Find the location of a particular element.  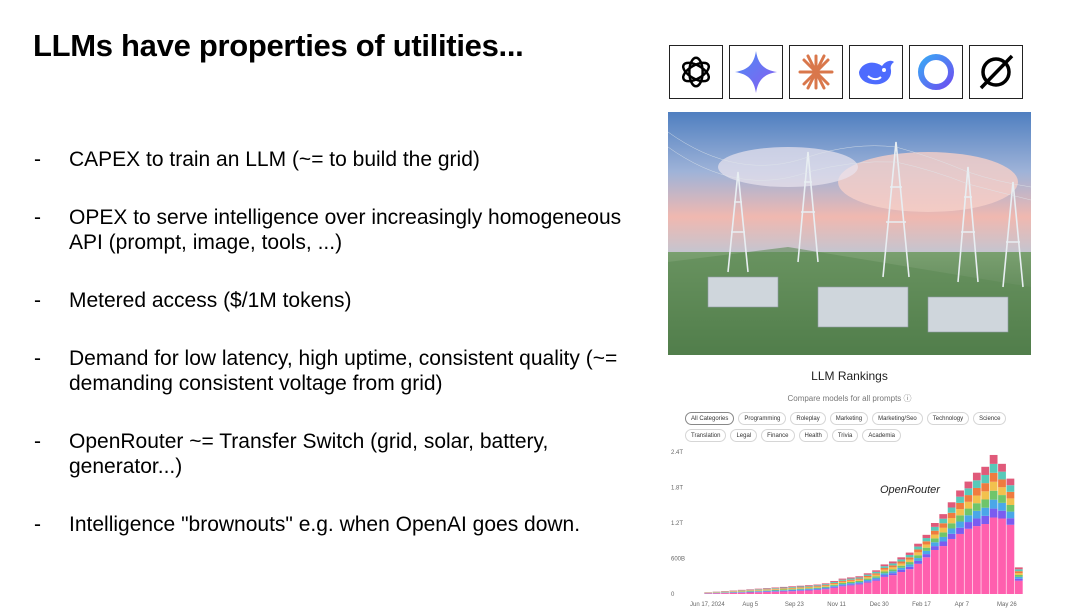

chip-all-categories: All Categories is located at coordinates (710, 418).